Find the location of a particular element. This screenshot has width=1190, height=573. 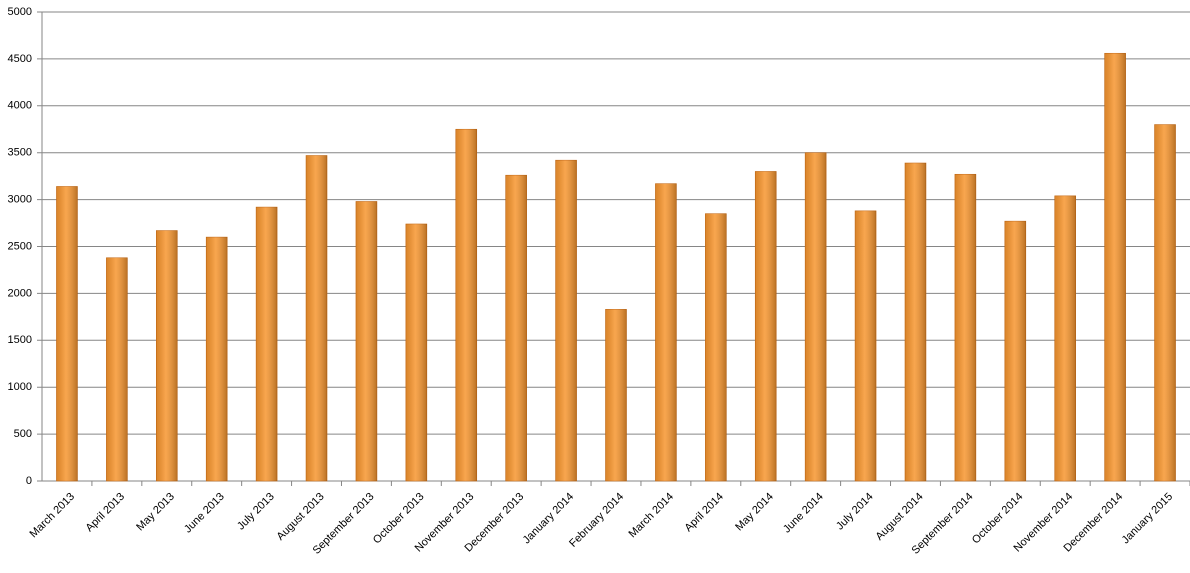

x-tick-label: April 2014 is located at coordinates (704, 513).